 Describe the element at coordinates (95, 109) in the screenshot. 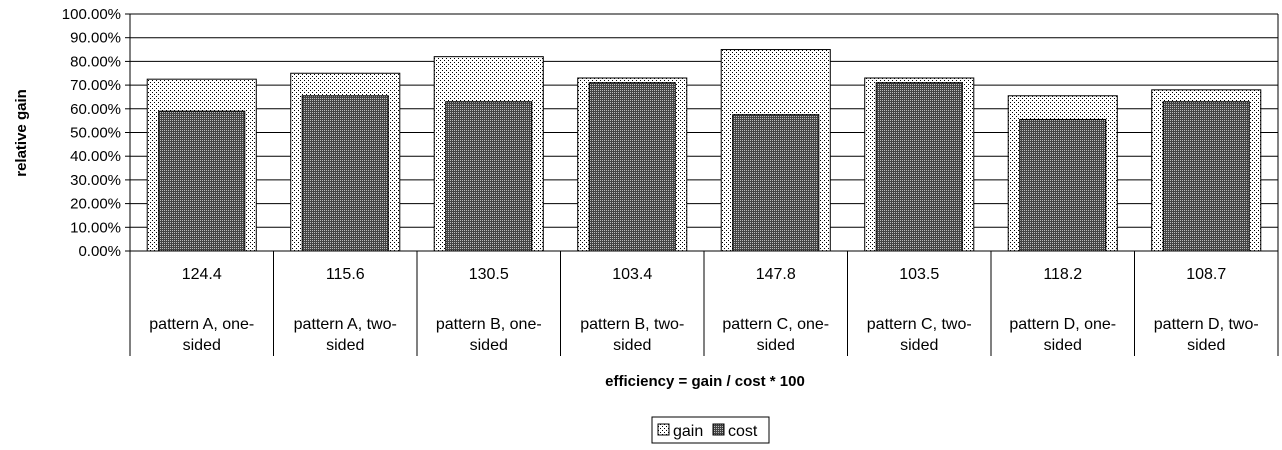

I see `y-tick-label: 60.00%` at that location.